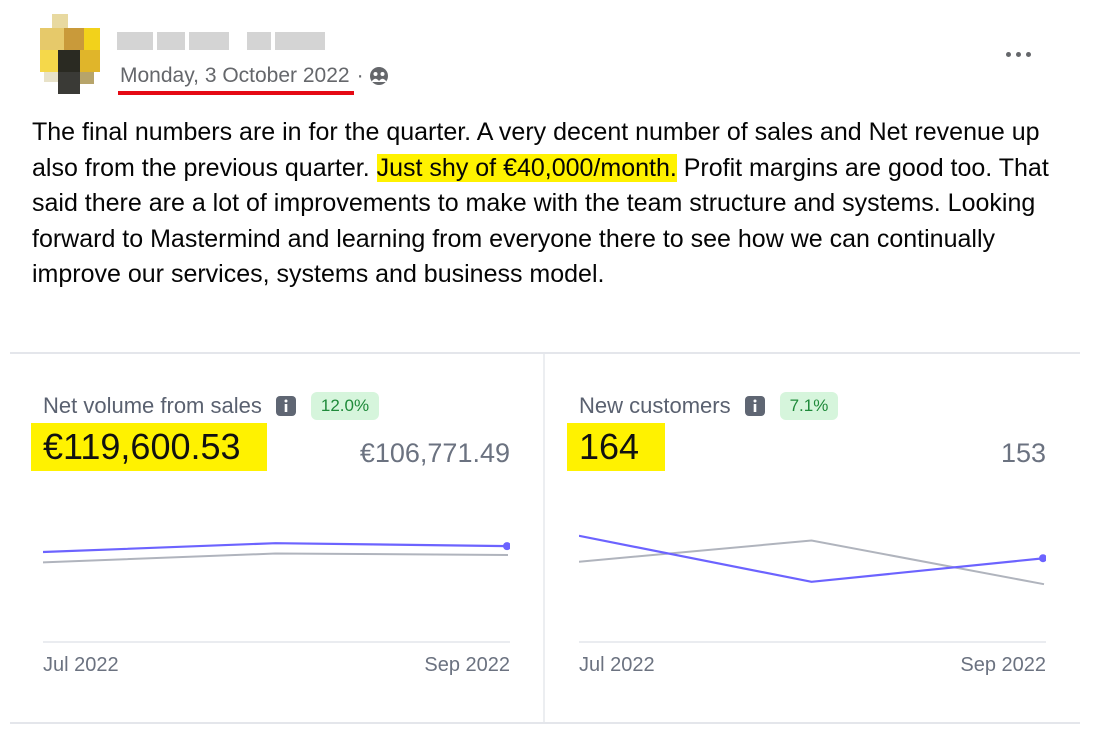 Image resolution: width=1118 pixels, height=738 pixels. Describe the element at coordinates (1023, 453) in the screenshot. I see `previous-value: 153` at that location.